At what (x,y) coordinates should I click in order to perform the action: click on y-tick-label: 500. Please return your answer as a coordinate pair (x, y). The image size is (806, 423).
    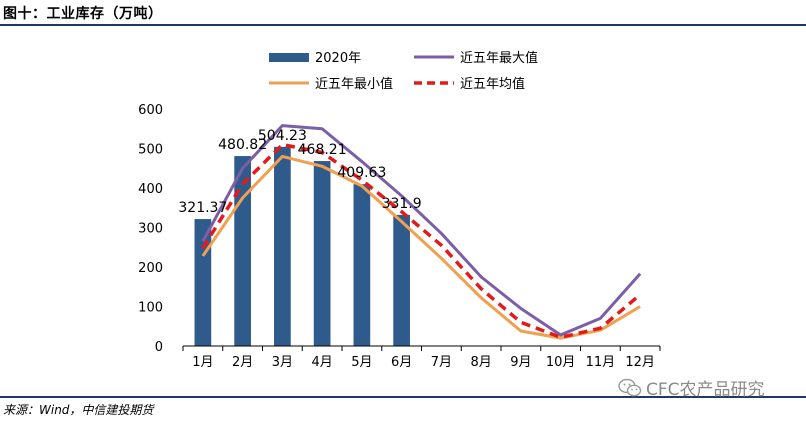
    Looking at the image, I should click on (150, 150).